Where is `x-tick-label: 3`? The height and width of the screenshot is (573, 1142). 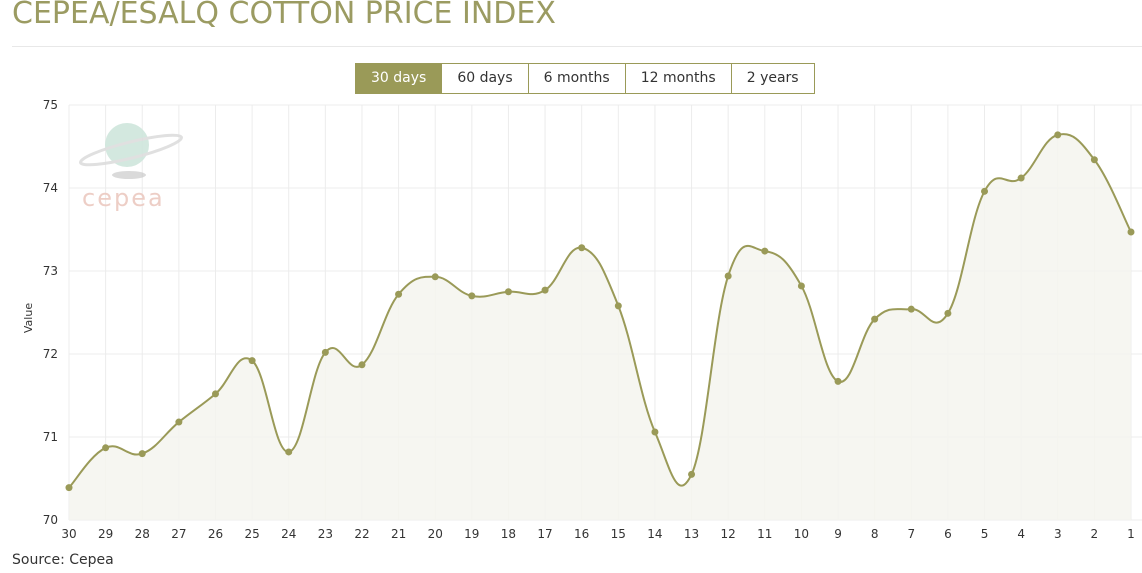
x-tick-label: 3 is located at coordinates (1058, 534).